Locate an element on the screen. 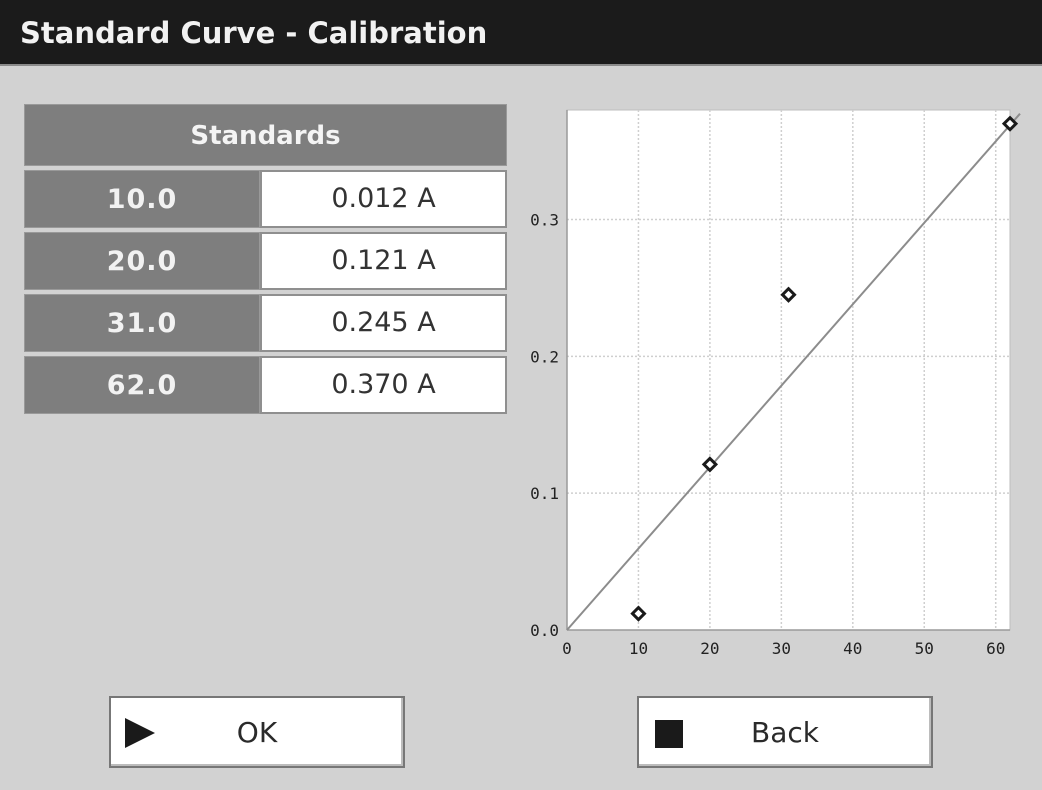 This screenshot has width=1042, height=790. ok-button-label: OK is located at coordinates (257, 732).